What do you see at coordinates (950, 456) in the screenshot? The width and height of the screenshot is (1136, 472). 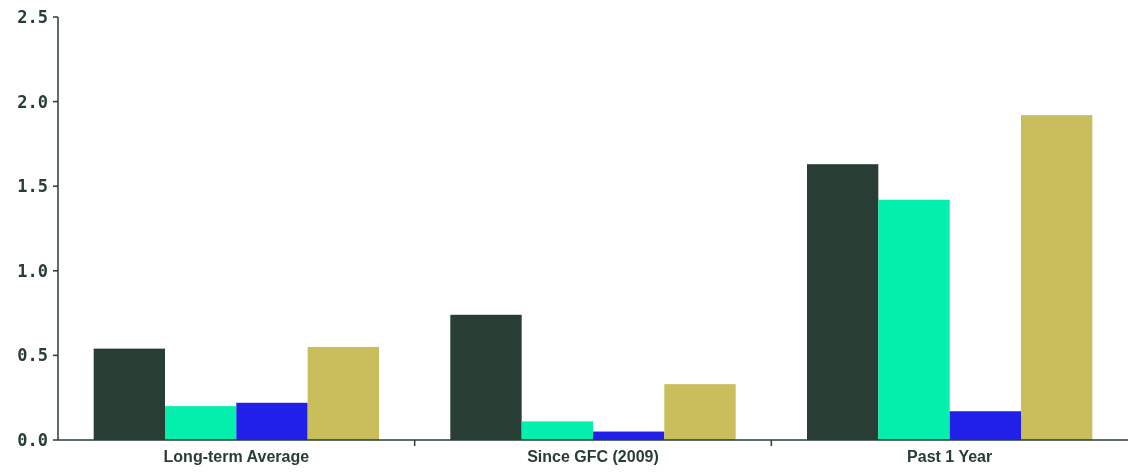 I see `x-tick-label: Past 1 Year` at bounding box center [950, 456].